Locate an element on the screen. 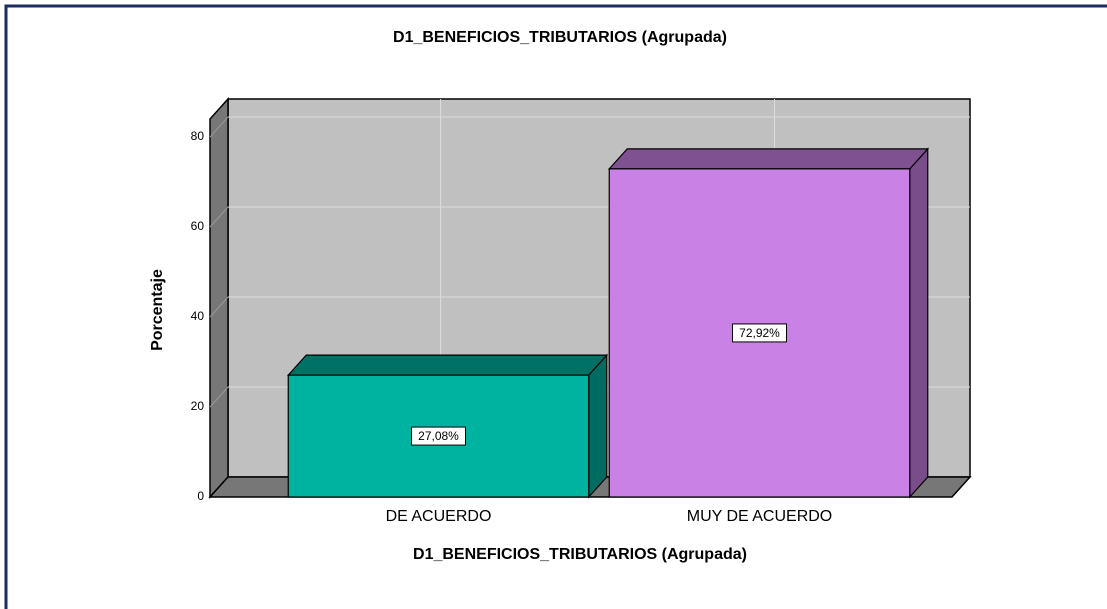 This screenshot has width=1107, height=609. x-axis-title: D1_BENEFICIOS_TRIBUTARIOS (Agrupada) is located at coordinates (580, 554).